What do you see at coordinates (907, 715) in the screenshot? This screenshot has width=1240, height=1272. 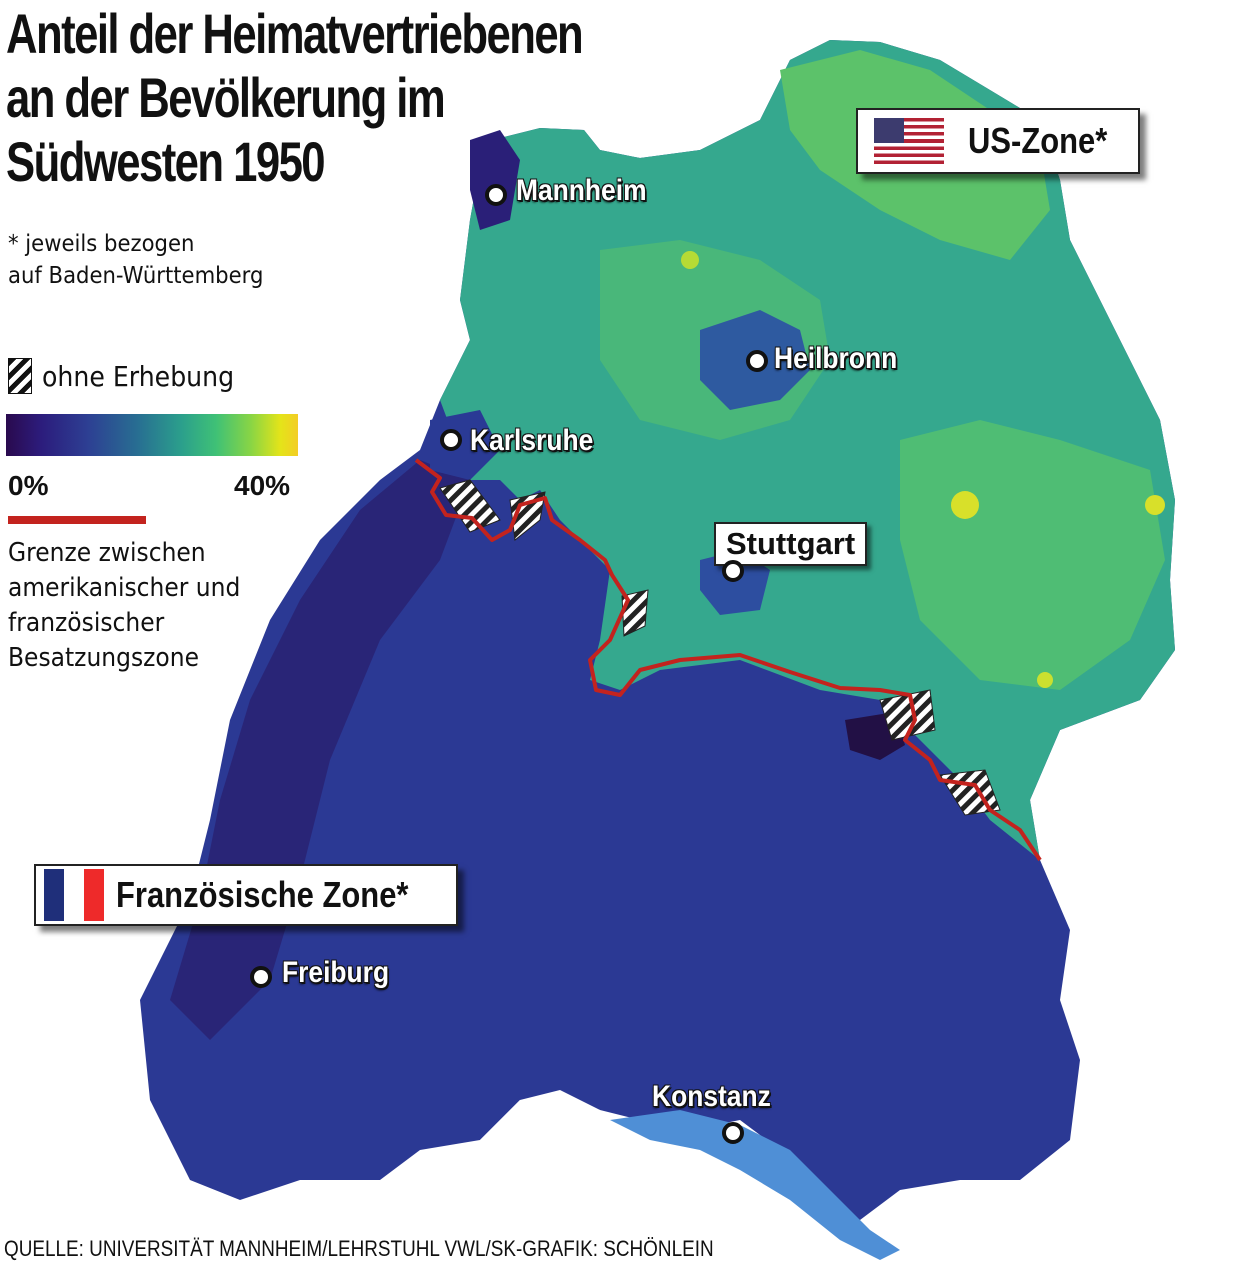 I see `hatch-area` at bounding box center [907, 715].